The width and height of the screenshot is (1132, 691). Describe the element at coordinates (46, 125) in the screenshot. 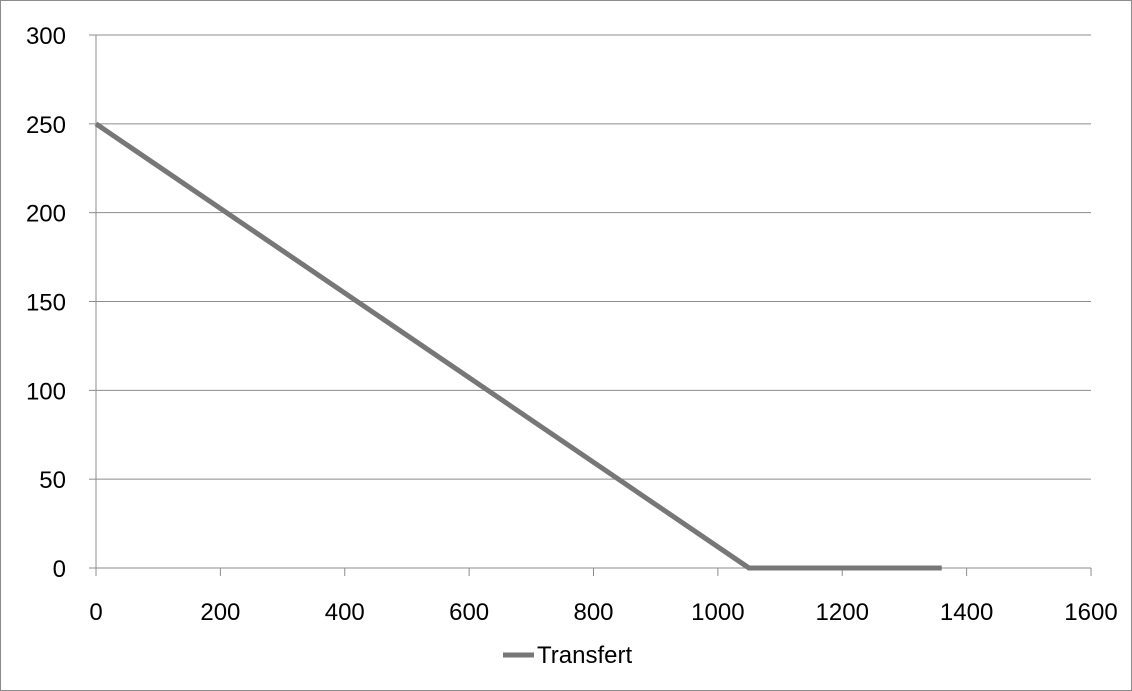

I see `y-tick-label: 250` at that location.